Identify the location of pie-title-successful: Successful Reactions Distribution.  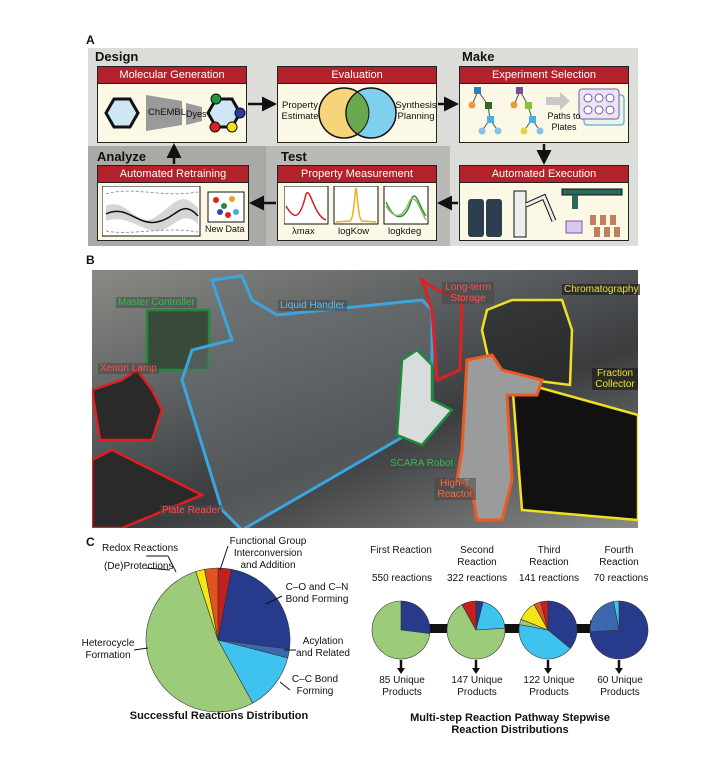
(219, 716).